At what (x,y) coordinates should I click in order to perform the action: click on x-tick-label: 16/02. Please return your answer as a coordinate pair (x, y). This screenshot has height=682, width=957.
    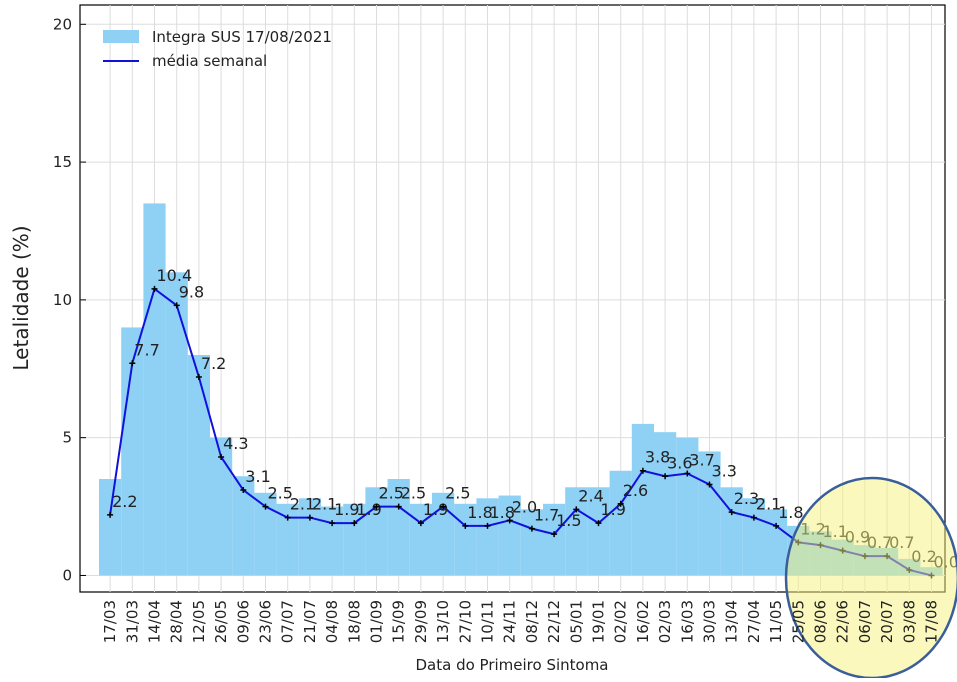
    Looking at the image, I should click on (643, 621).